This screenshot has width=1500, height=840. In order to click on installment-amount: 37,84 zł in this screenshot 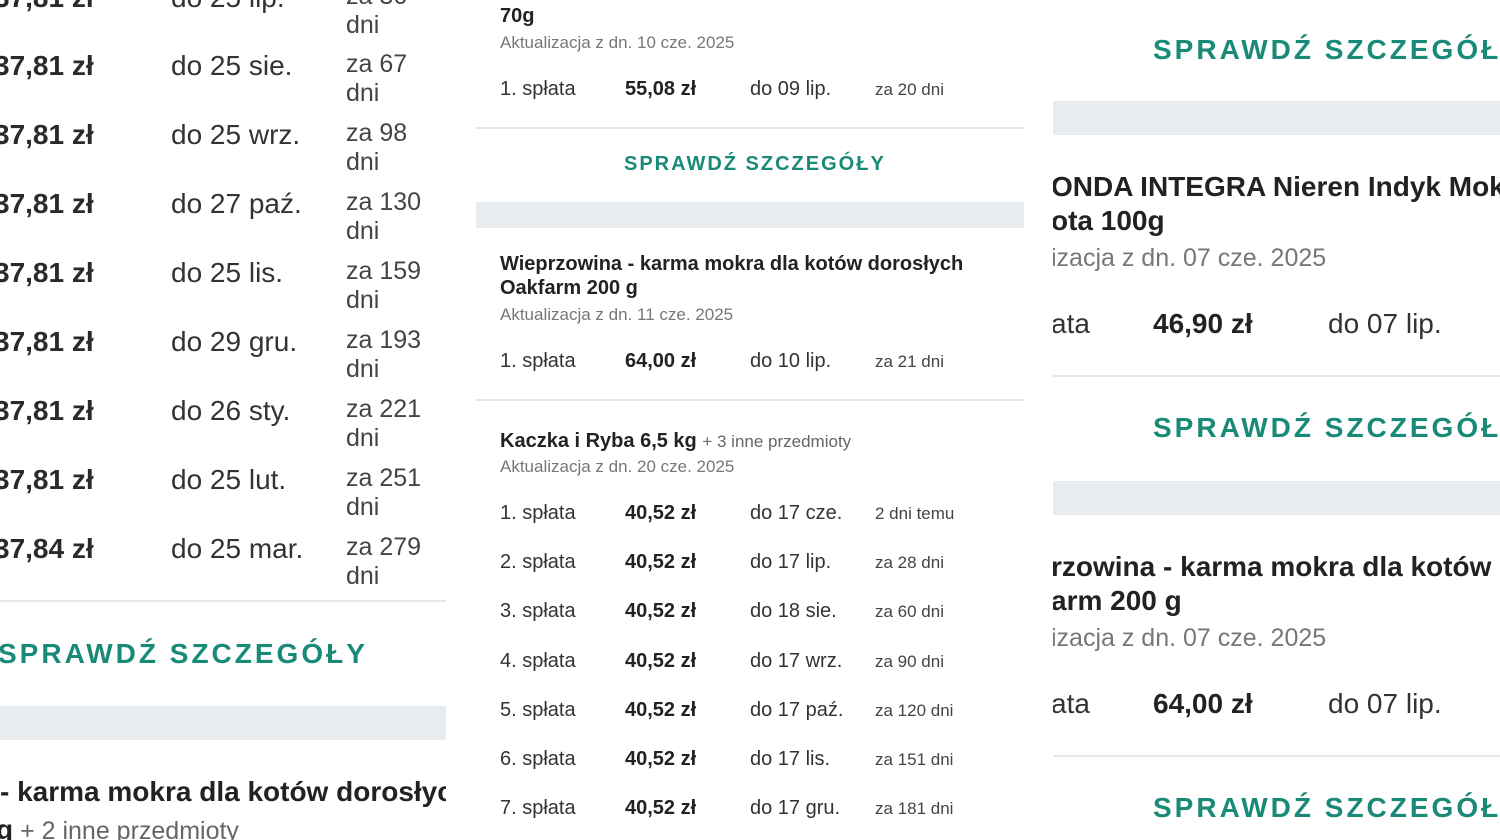, I will do `click(47, 548)`.